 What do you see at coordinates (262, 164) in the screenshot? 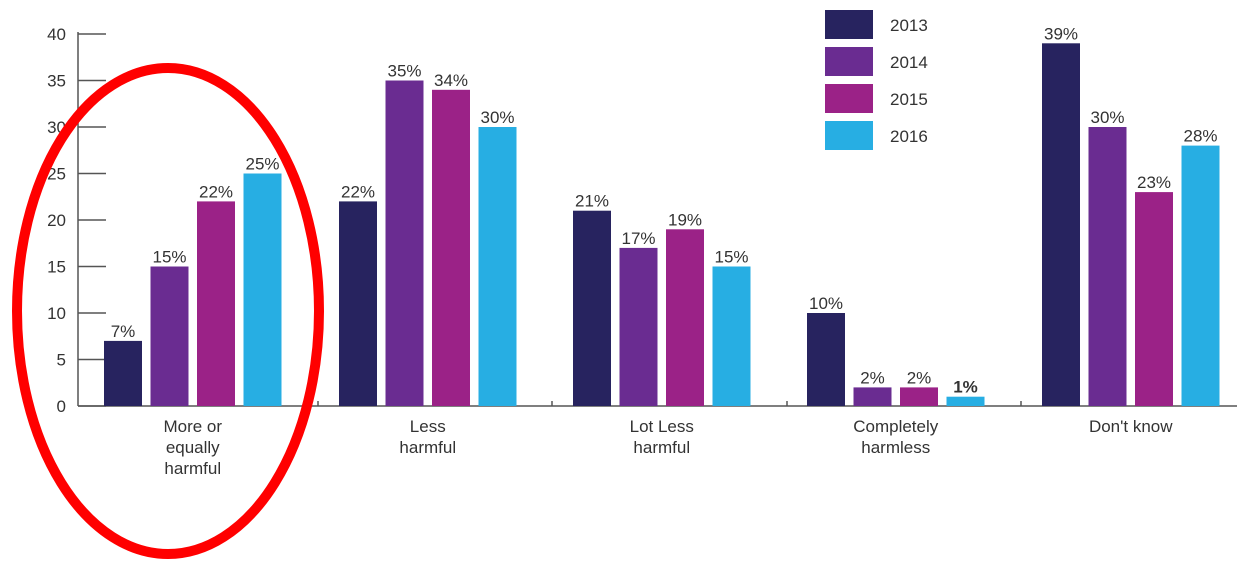
I see `data-label: 25%` at bounding box center [262, 164].